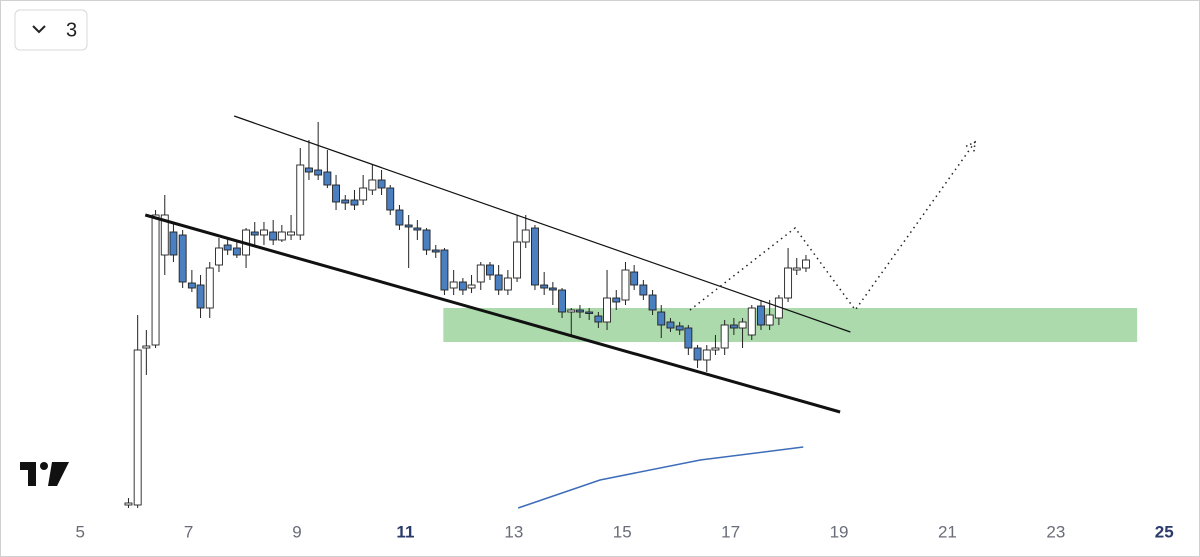 The width and height of the screenshot is (1200, 557). What do you see at coordinates (947, 531) in the screenshot?
I see `x-tick-label: 21` at bounding box center [947, 531].